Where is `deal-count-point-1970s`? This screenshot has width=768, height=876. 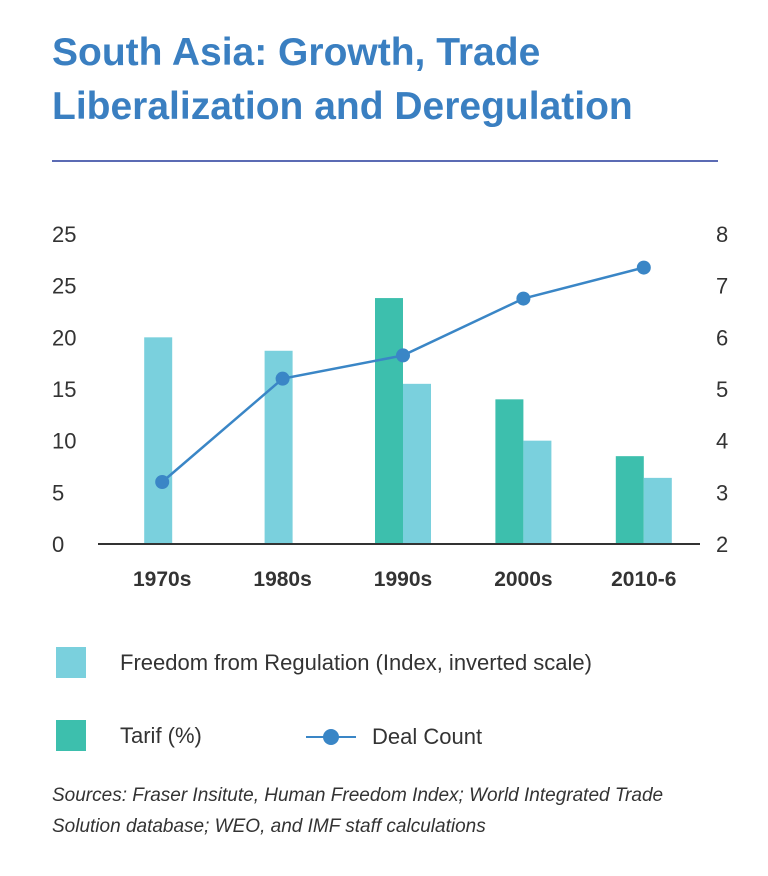 deal-count-point-1970s is located at coordinates (162, 482).